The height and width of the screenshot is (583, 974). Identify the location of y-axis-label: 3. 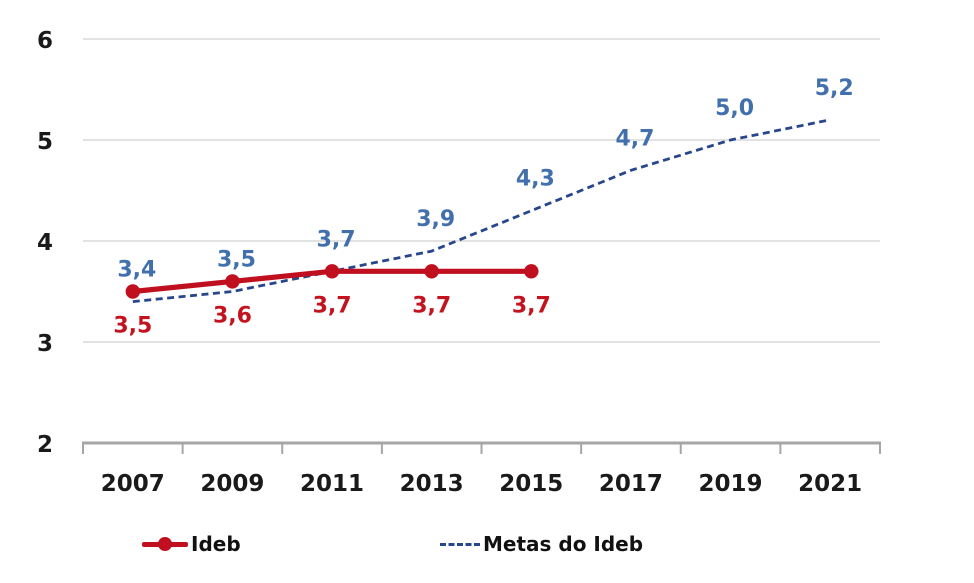
(45, 344).